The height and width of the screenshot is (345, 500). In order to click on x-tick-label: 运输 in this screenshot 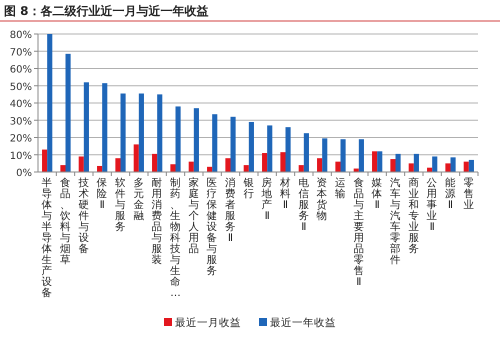, I will do `click(340, 188)`.